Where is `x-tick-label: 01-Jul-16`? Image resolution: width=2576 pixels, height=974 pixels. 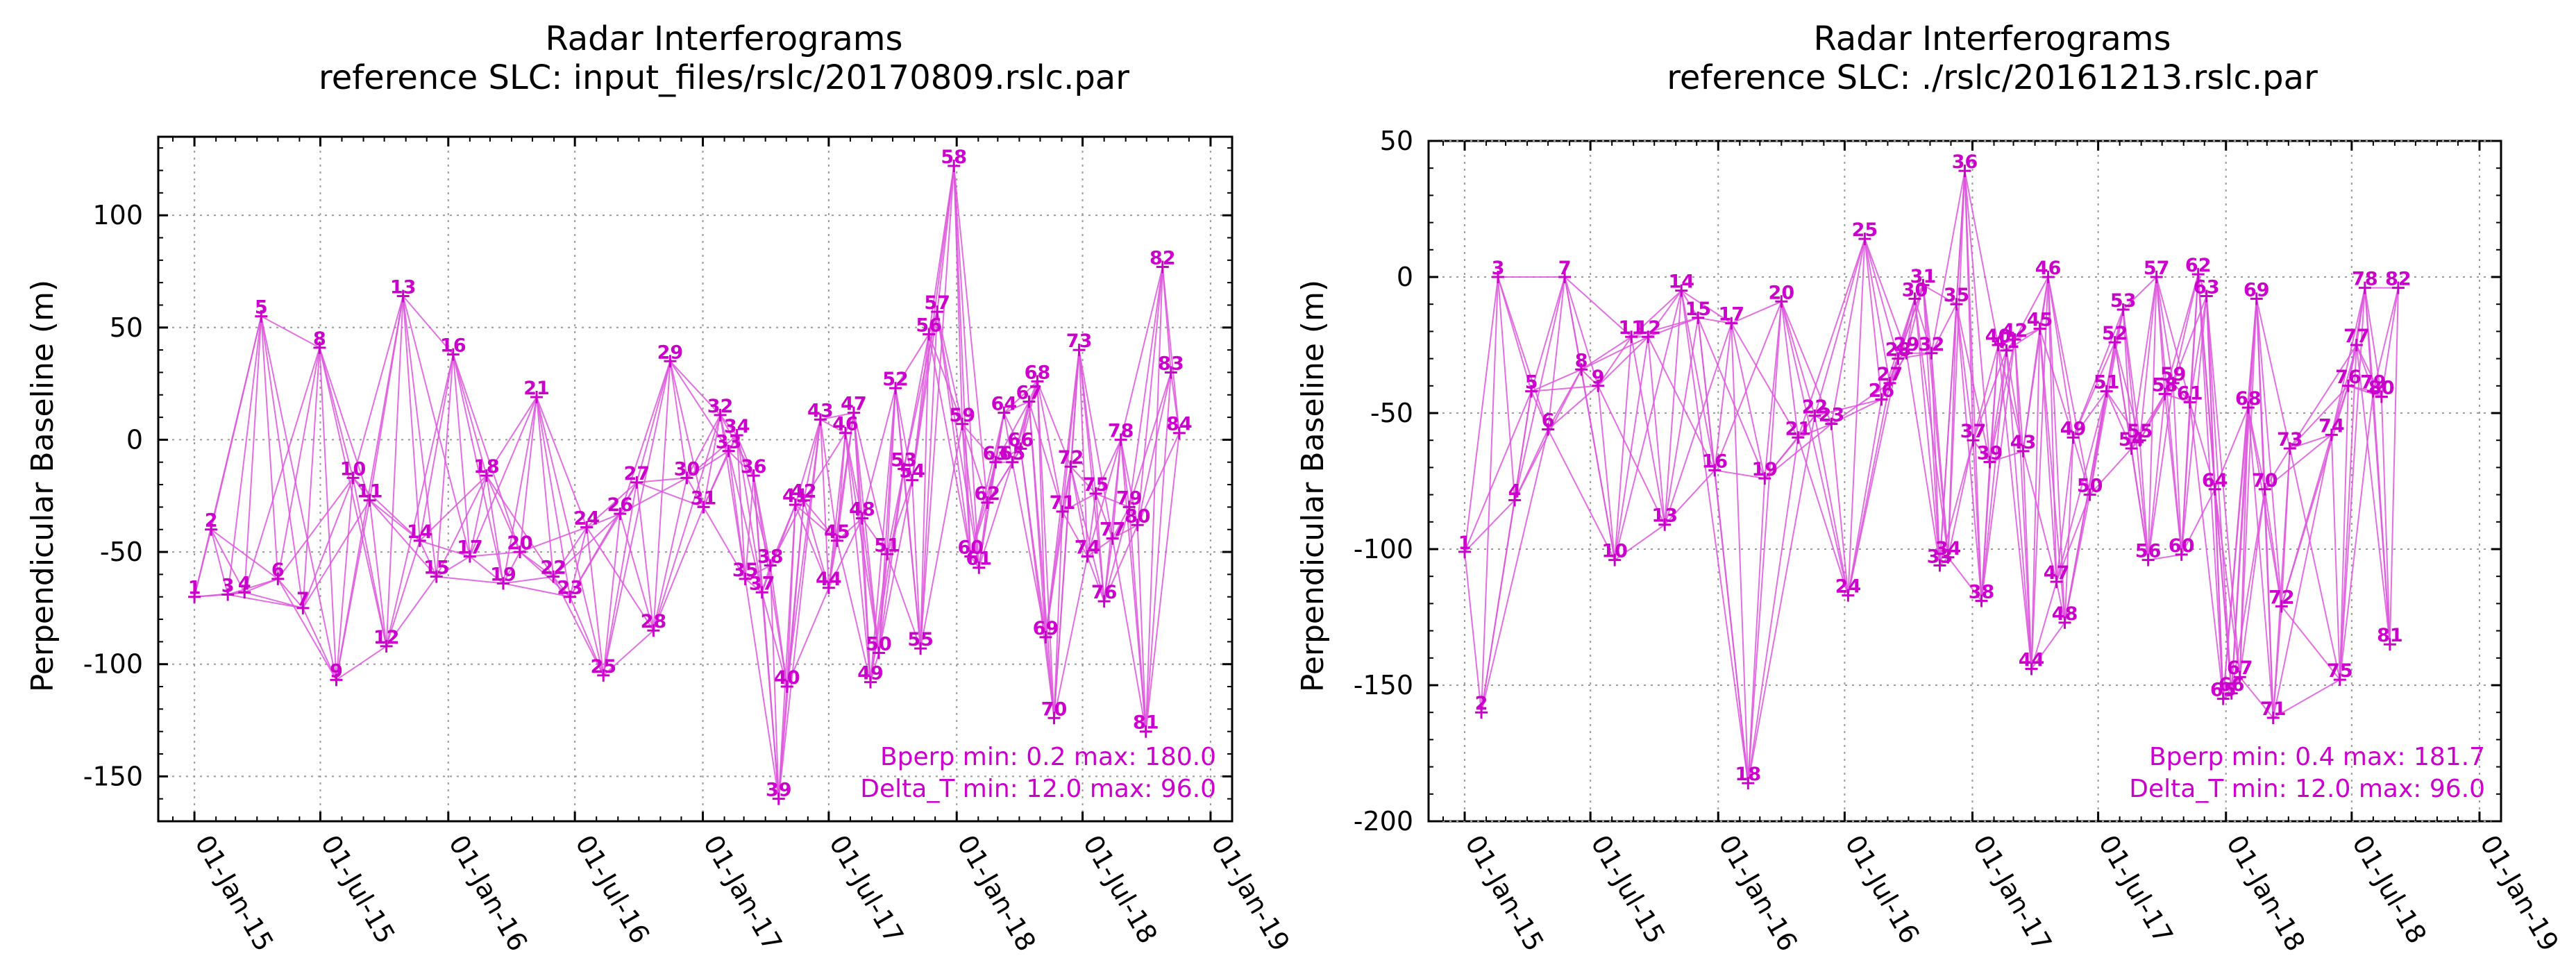 x-tick-label: 01-Jul-16 is located at coordinates (612, 889).